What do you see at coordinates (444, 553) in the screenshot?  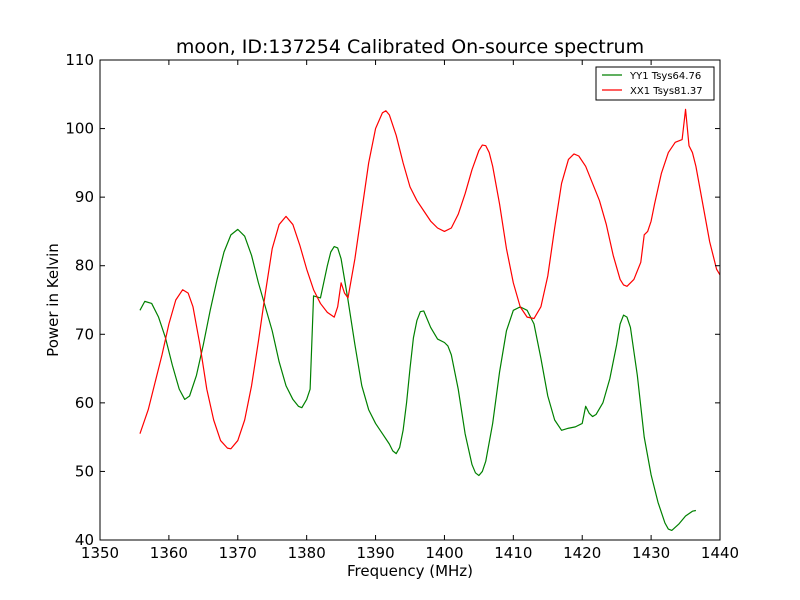 I see `x-tick-label: 1400` at bounding box center [444, 553].